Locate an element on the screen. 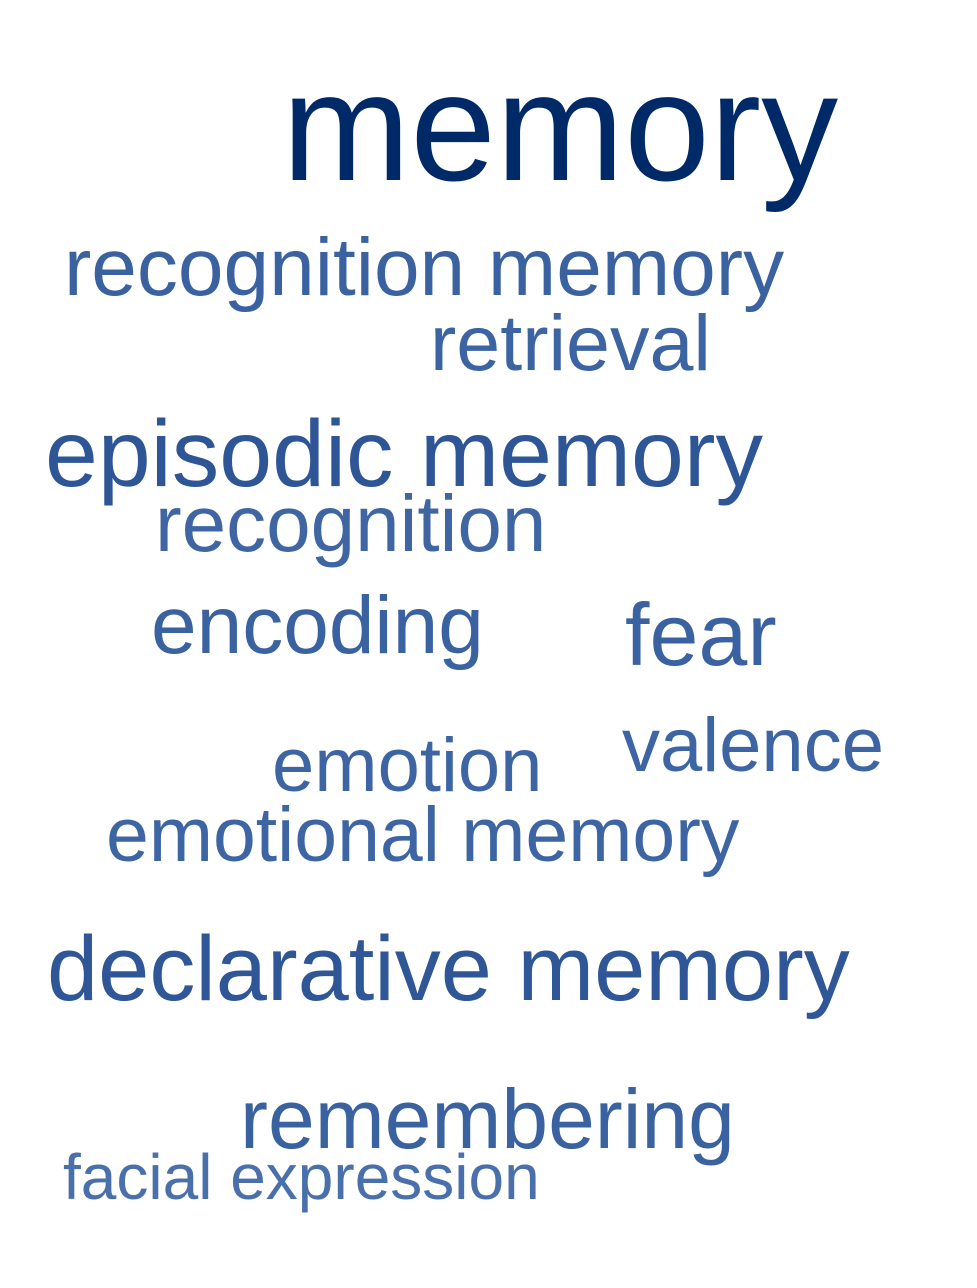  word-emotional-memory: emotional memory is located at coordinates (423, 835).